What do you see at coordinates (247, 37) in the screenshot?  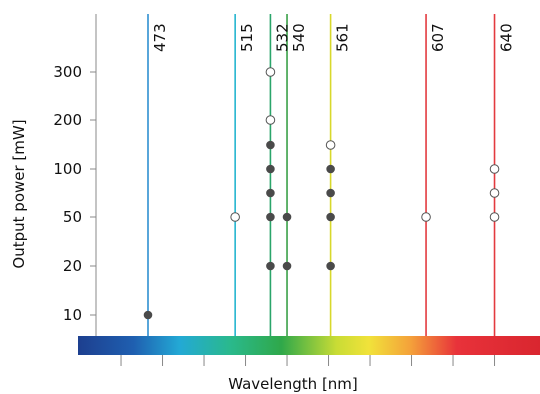 I see `wavelength-label-515: 515` at bounding box center [247, 37].